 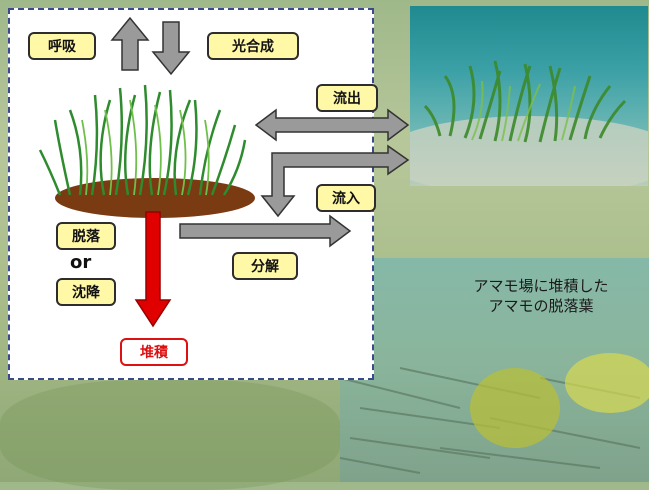 I want to click on shedding-label: 脱落, so click(x=86, y=236).